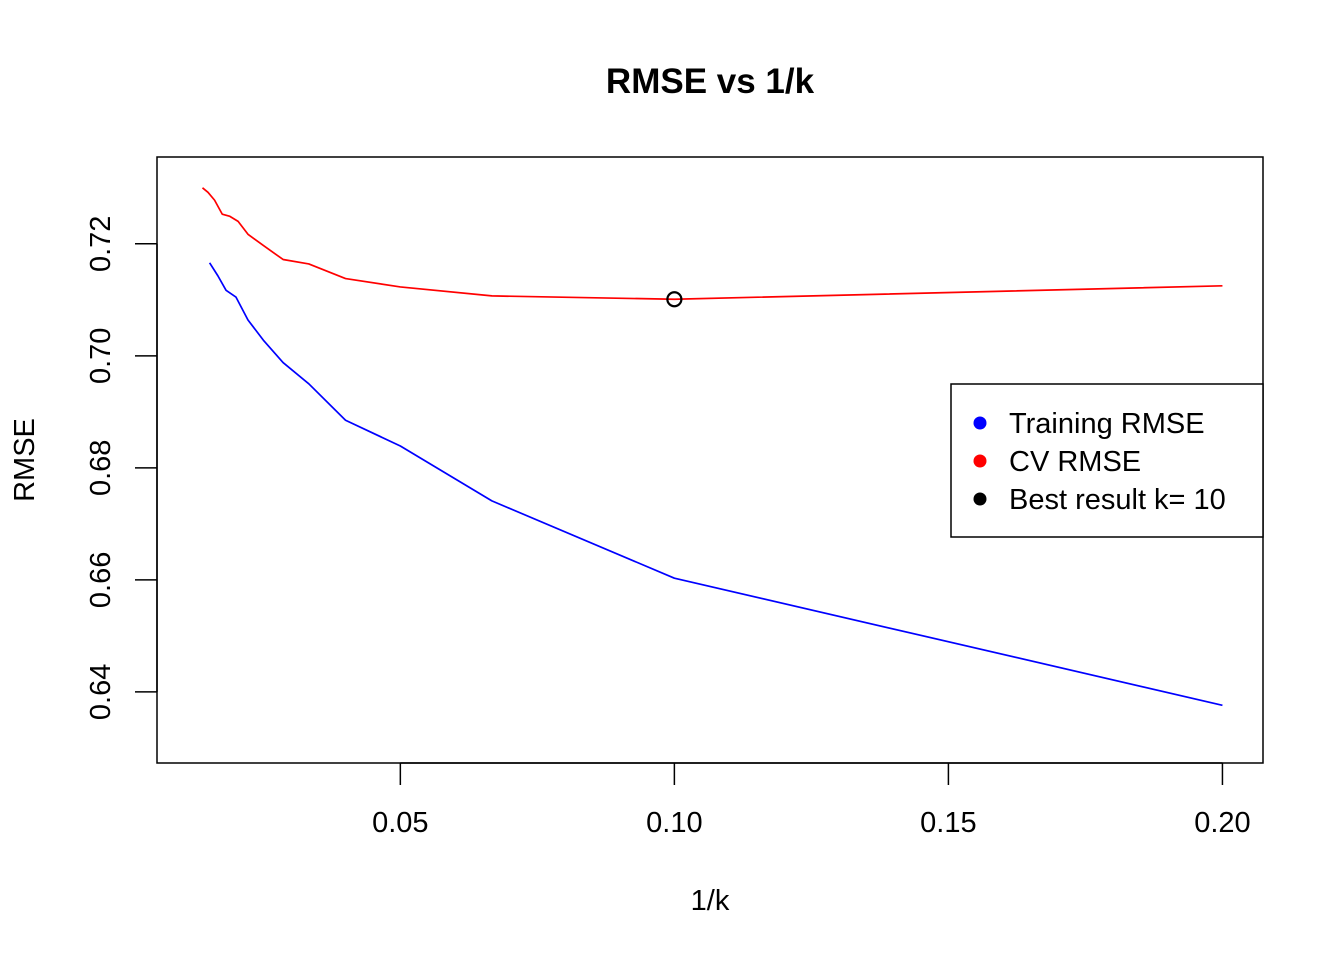 The width and height of the screenshot is (1344, 960). Describe the element at coordinates (1107, 424) in the screenshot. I see `legend-label: Training RMSE` at that location.